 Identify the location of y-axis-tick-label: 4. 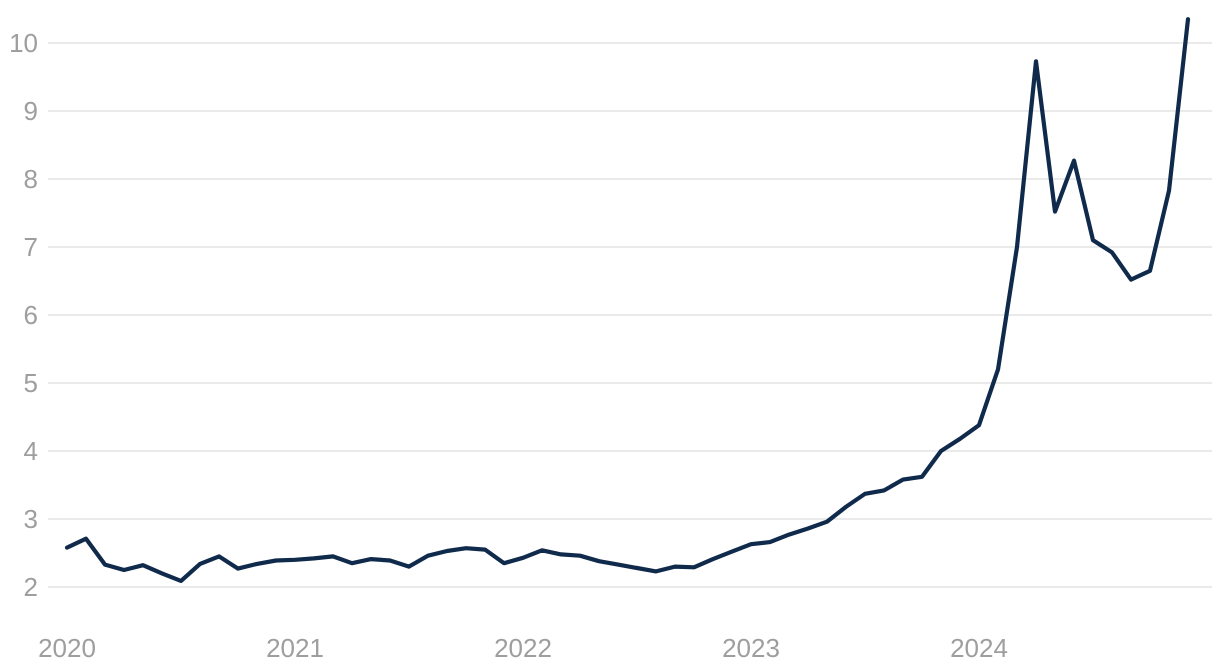
(31, 451).